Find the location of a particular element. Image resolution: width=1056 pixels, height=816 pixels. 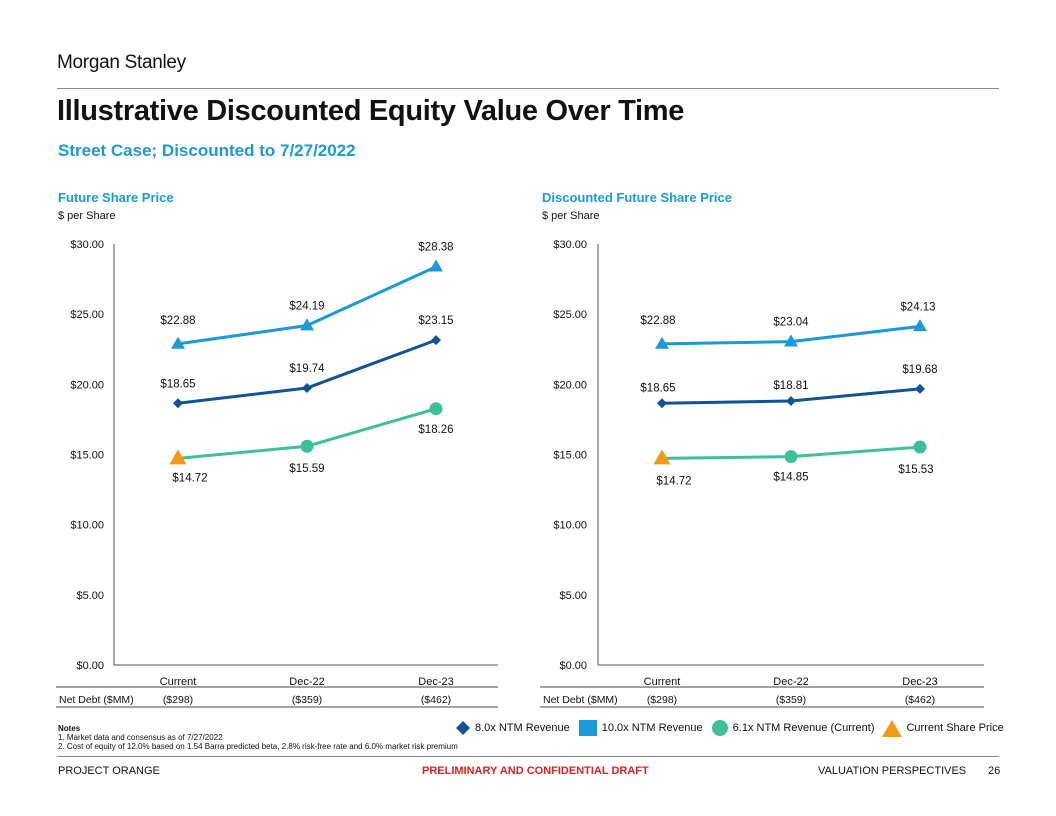

chart-unit-label-left: $ per Share is located at coordinates (87, 216).